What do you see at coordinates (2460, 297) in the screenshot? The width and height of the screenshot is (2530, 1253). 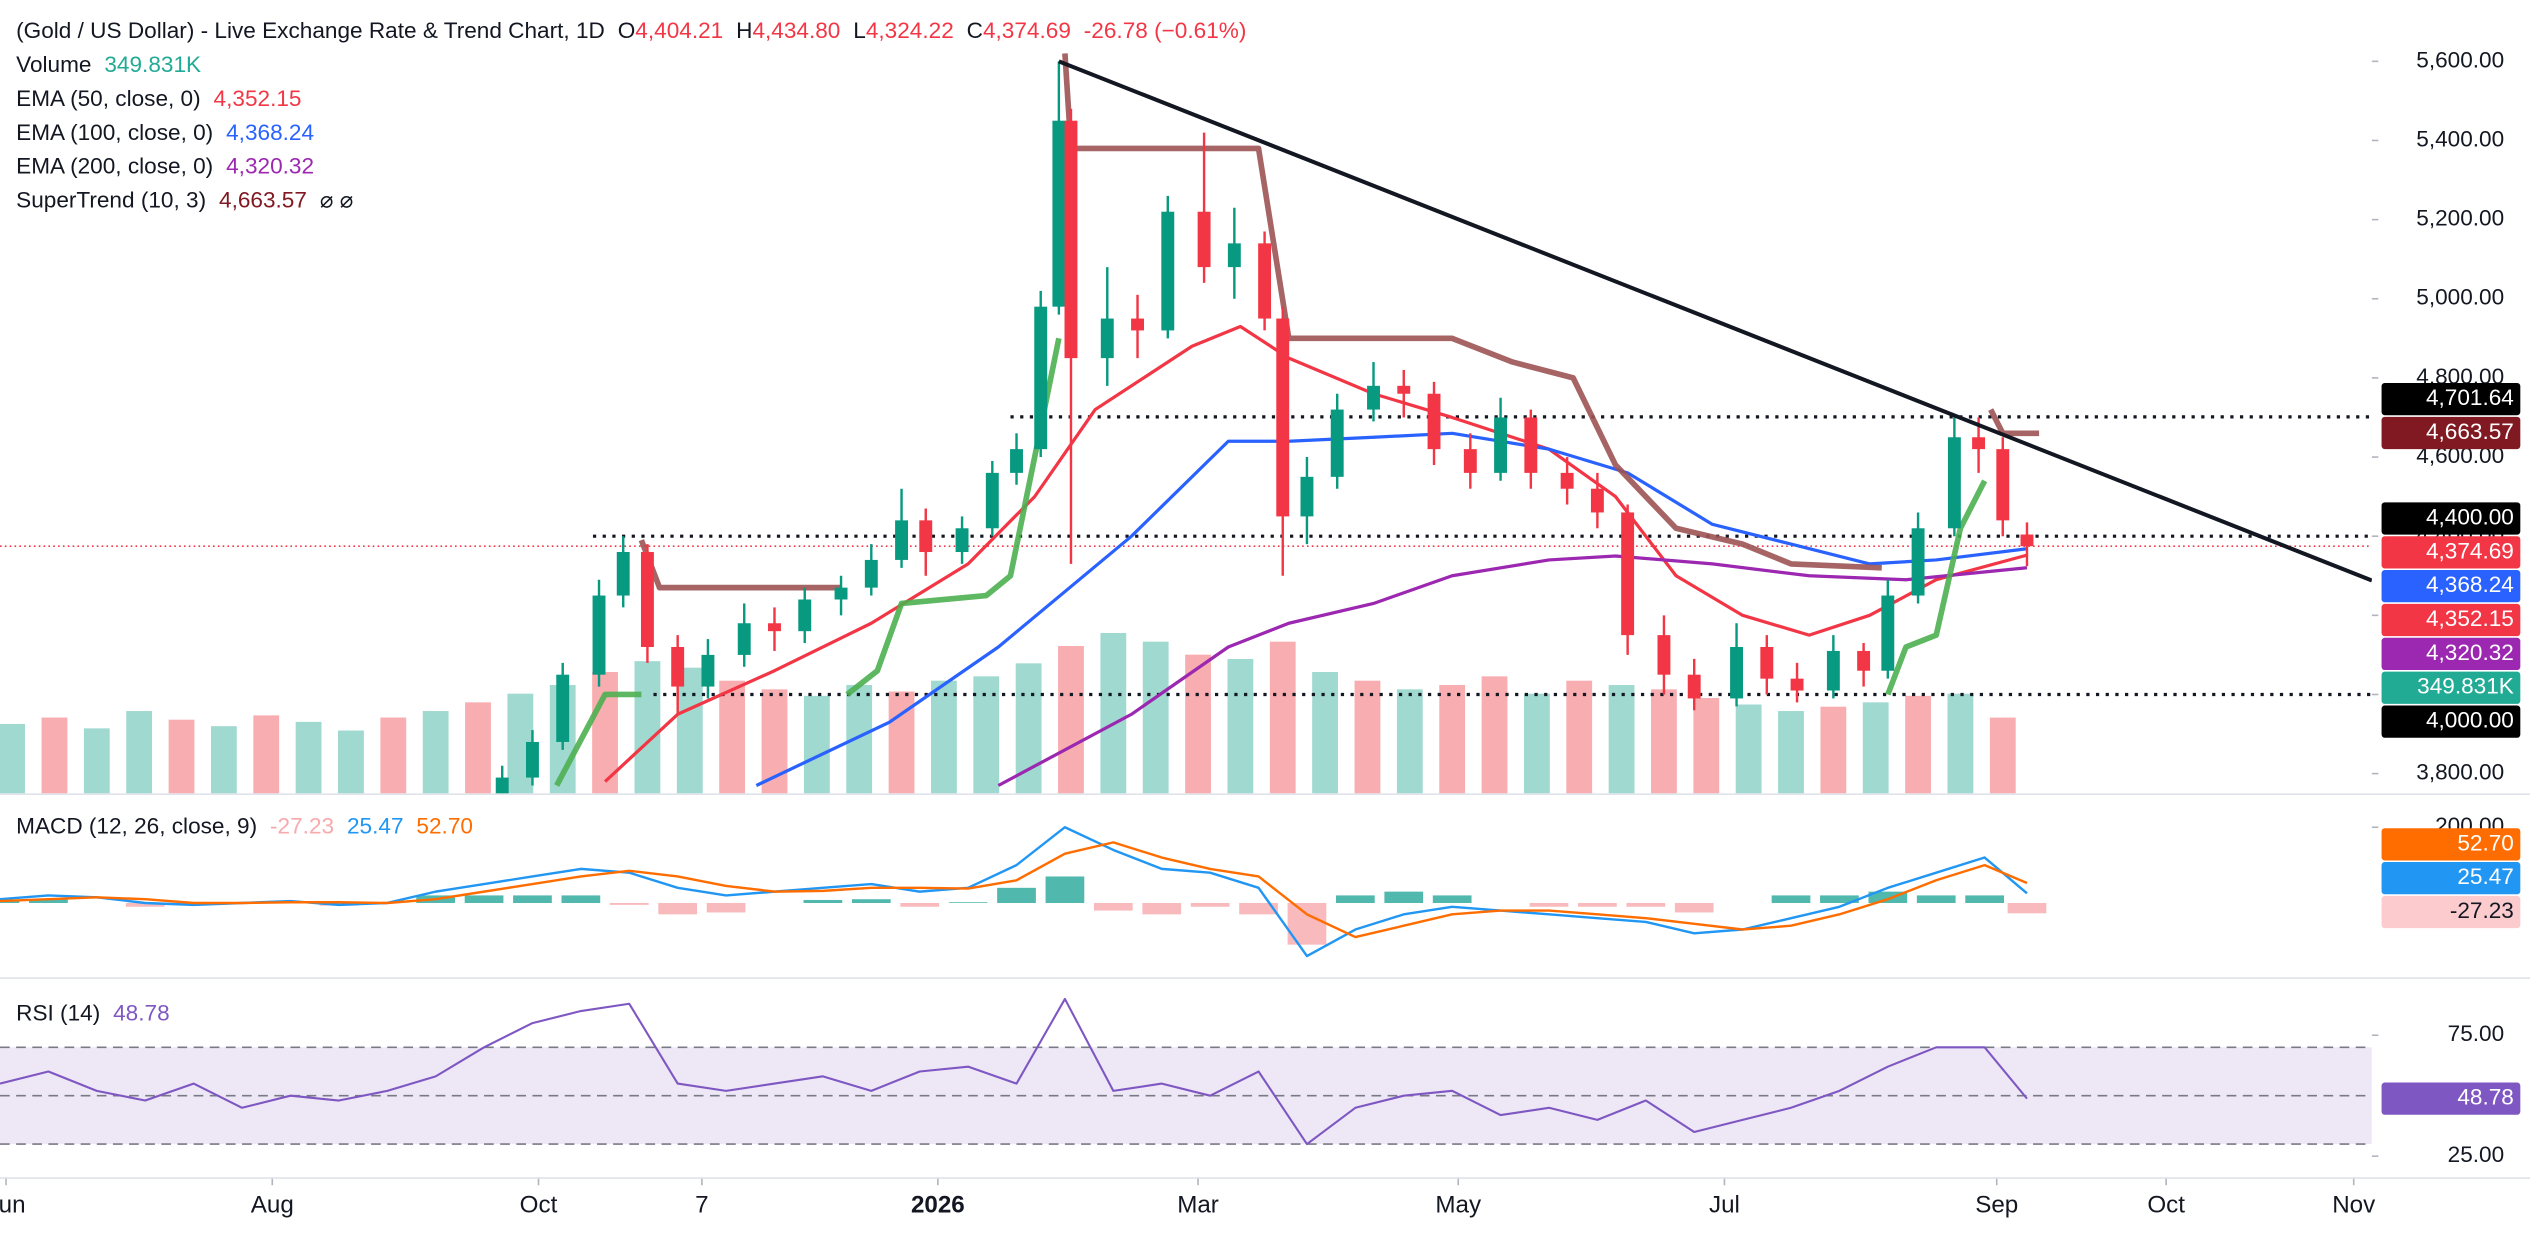 I see `y-tick-label: 5,000.00` at bounding box center [2460, 297].